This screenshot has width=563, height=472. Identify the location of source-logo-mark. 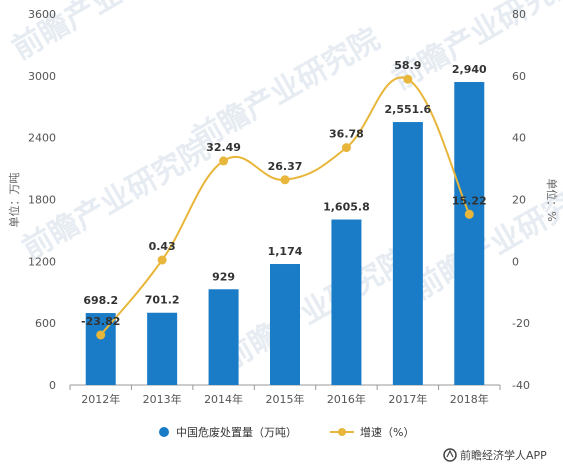
(450, 454).